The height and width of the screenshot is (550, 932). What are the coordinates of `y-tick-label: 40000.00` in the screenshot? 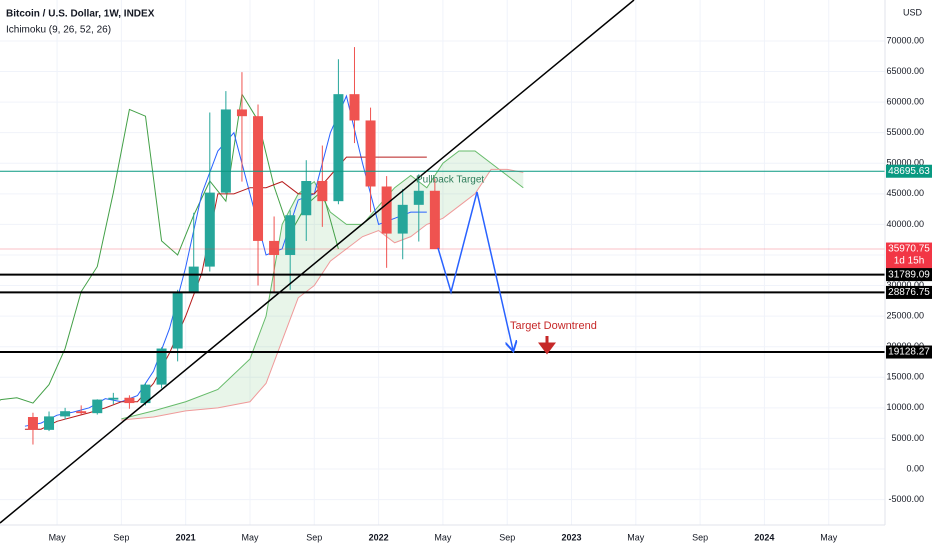 It's located at (905, 224).